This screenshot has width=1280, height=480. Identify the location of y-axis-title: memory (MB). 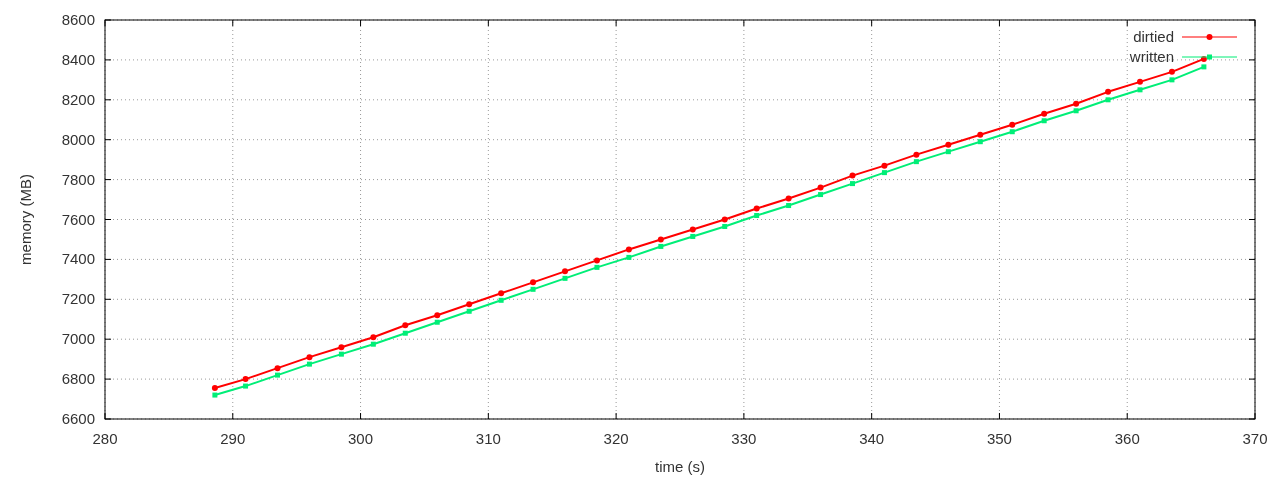
(25, 219).